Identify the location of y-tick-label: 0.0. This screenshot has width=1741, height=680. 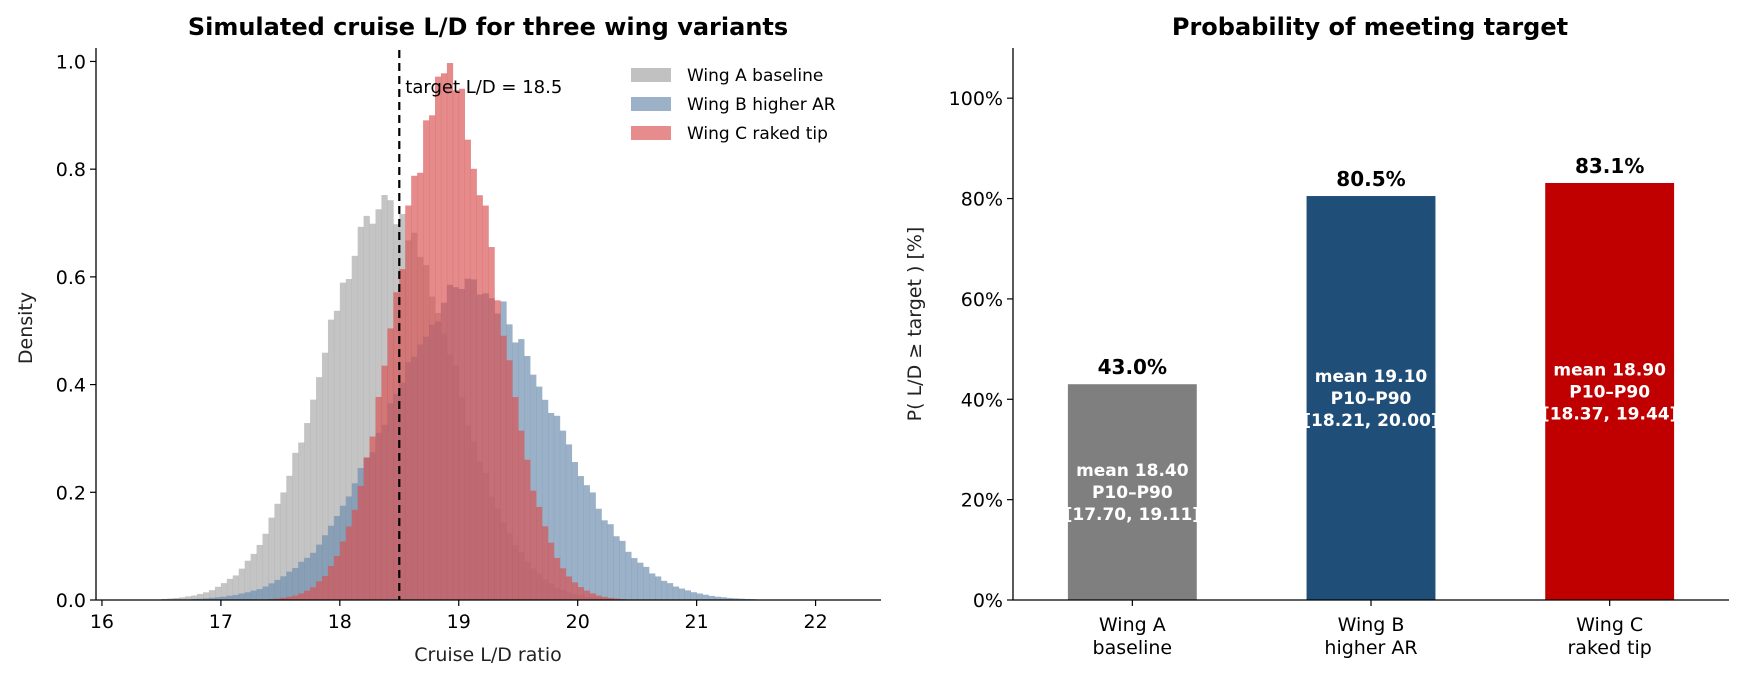
(71, 601).